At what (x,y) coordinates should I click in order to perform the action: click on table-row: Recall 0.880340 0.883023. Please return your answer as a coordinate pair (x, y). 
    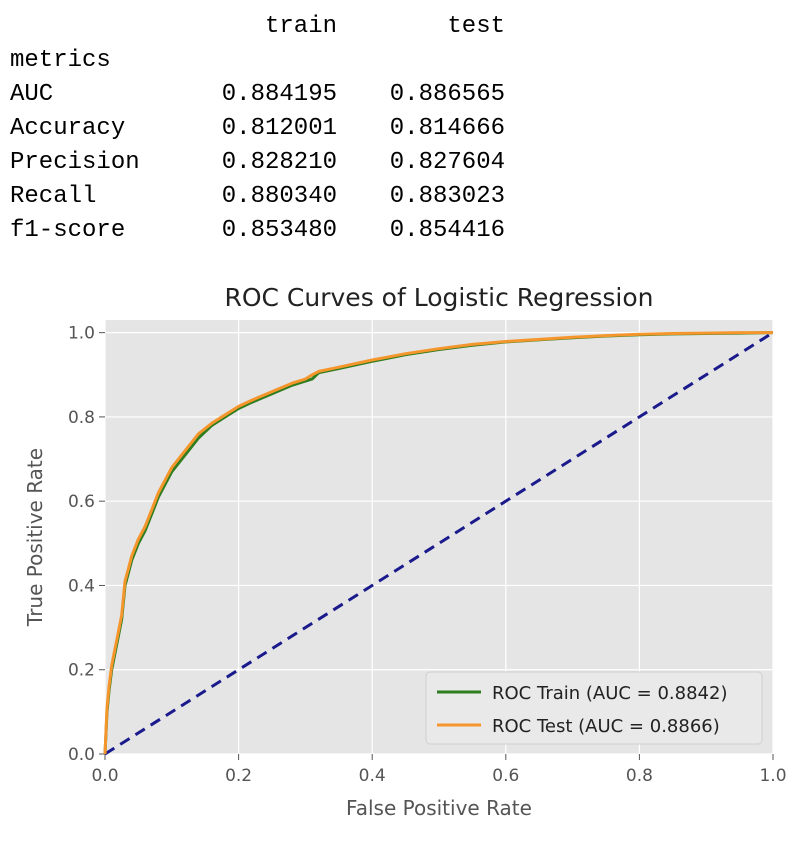
    Looking at the image, I should click on (257, 197).